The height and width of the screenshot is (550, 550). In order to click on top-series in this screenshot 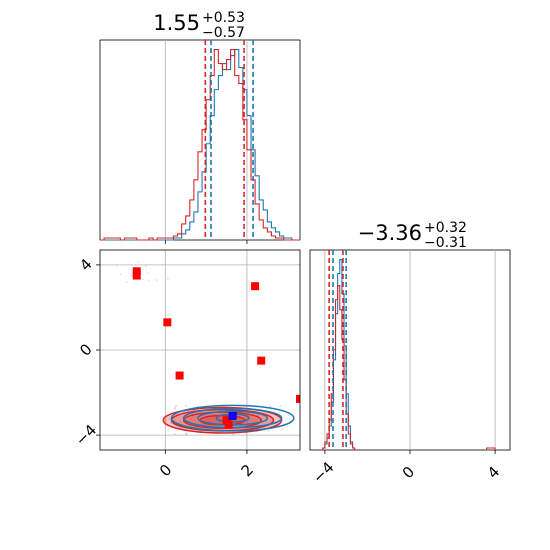, I will do `click(200, 144)`.